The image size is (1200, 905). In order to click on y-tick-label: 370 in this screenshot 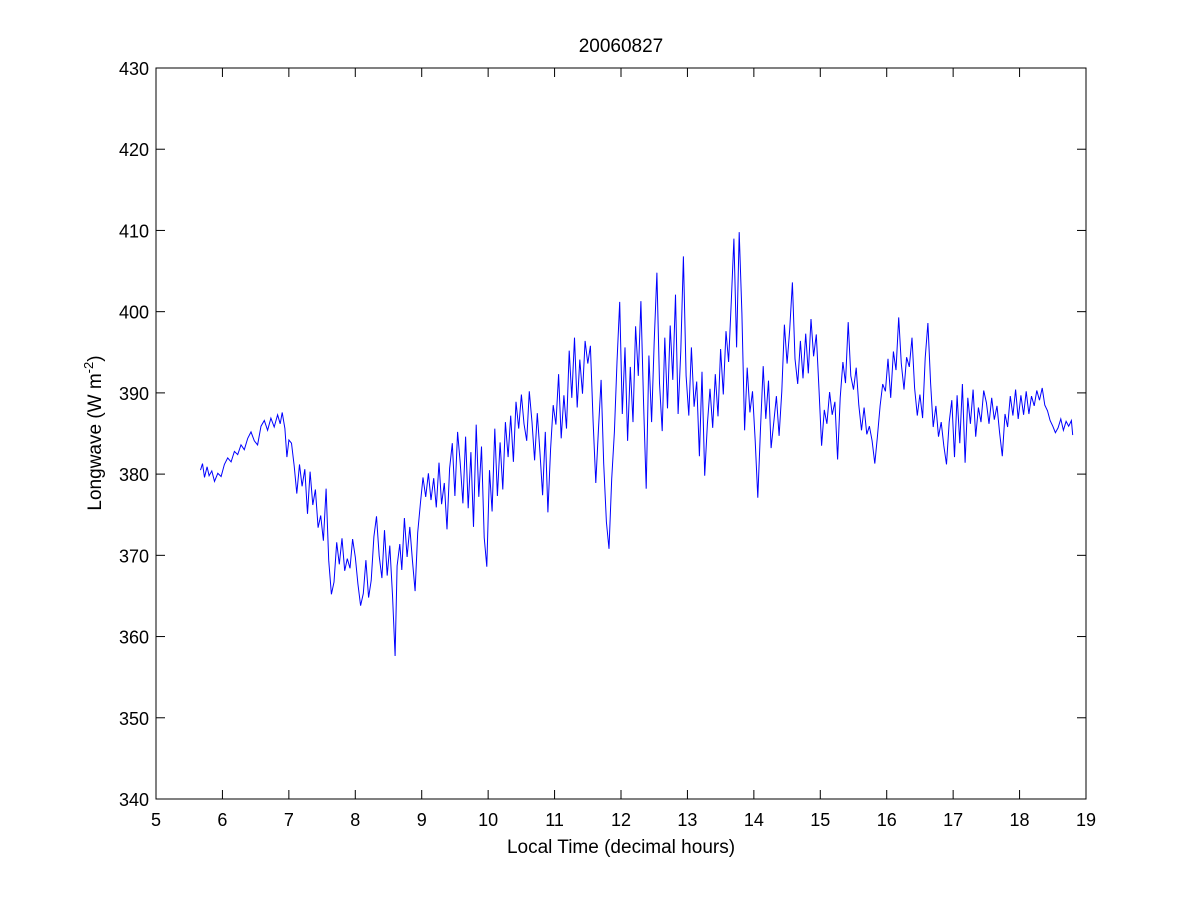, I will do `click(134, 556)`.